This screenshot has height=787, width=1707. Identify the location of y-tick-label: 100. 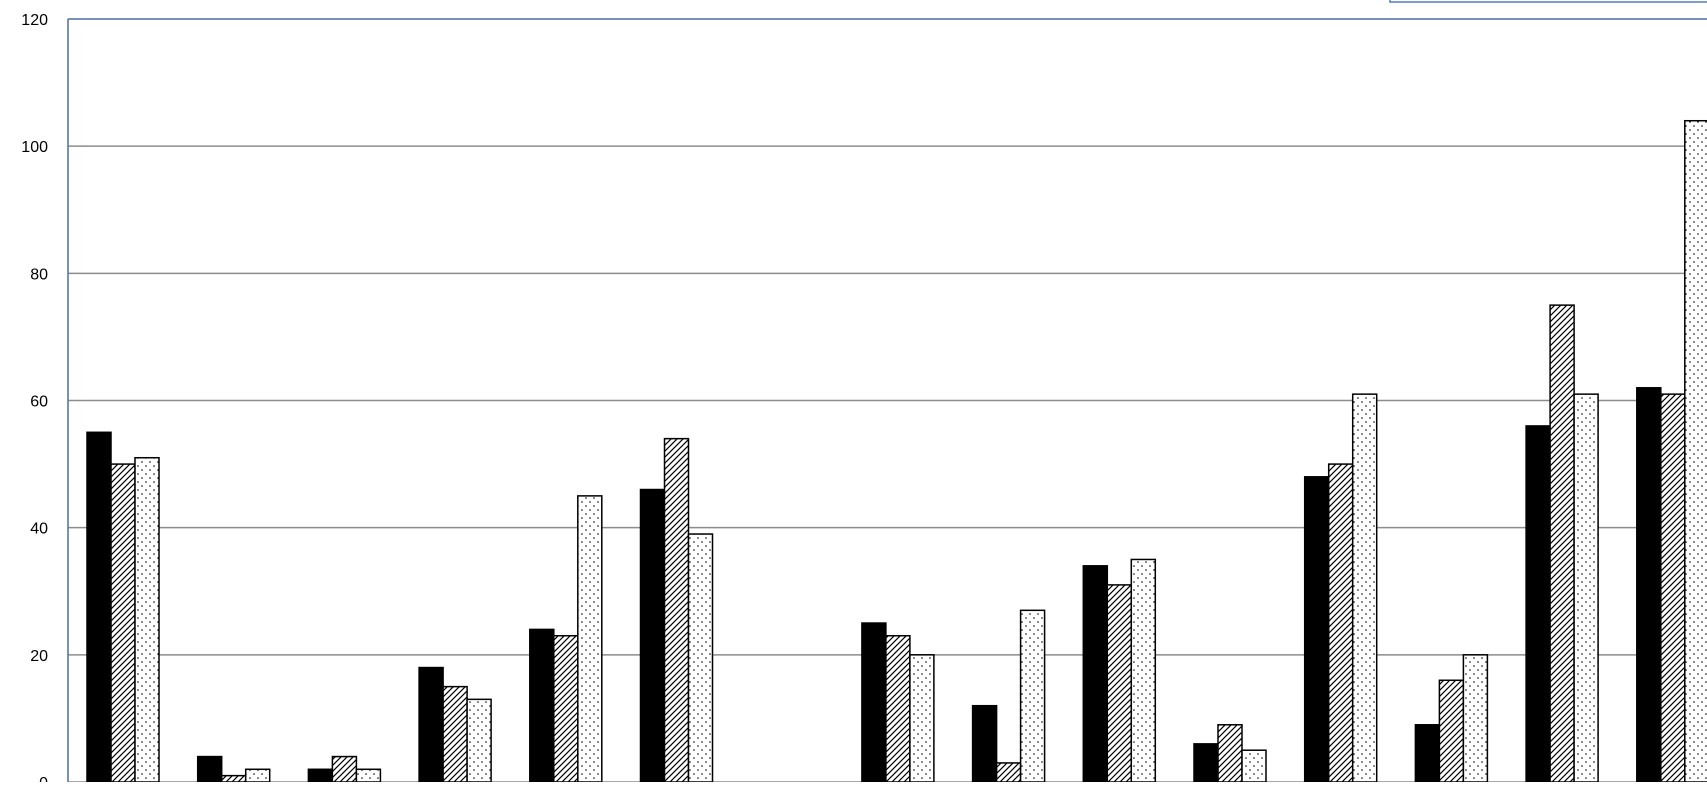
(34, 147).